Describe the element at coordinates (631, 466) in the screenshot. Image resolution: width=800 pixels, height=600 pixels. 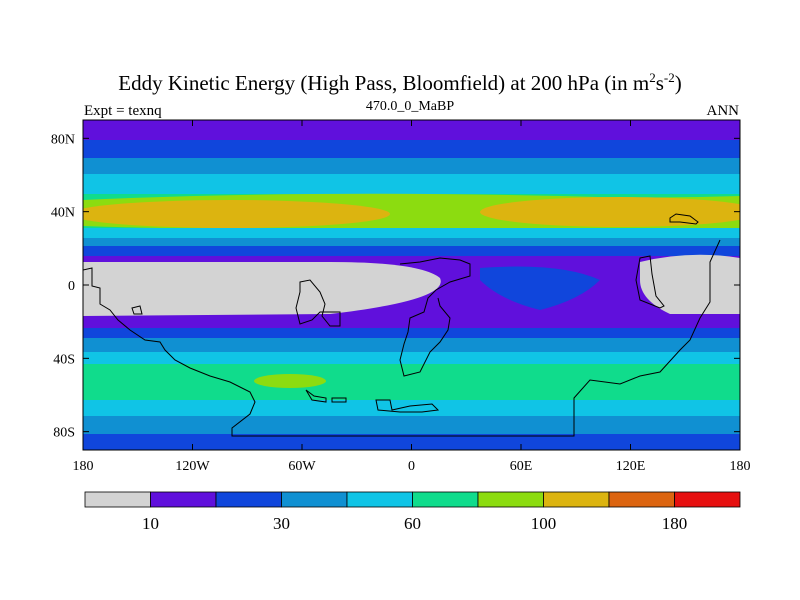
I see `lon-tick-label: 120E` at that location.